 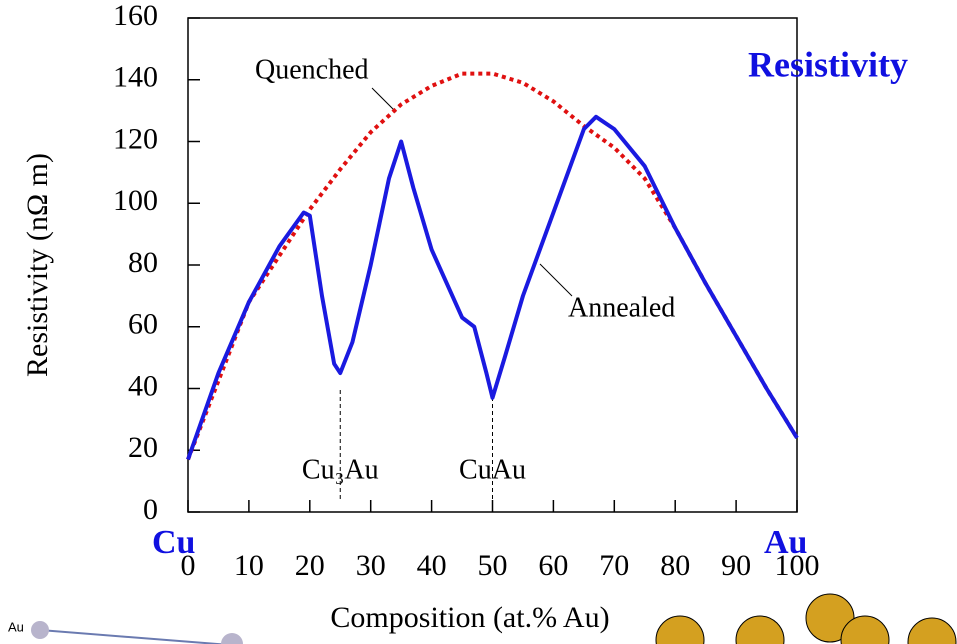 I want to click on end-label: Cu, so click(x=173, y=542).